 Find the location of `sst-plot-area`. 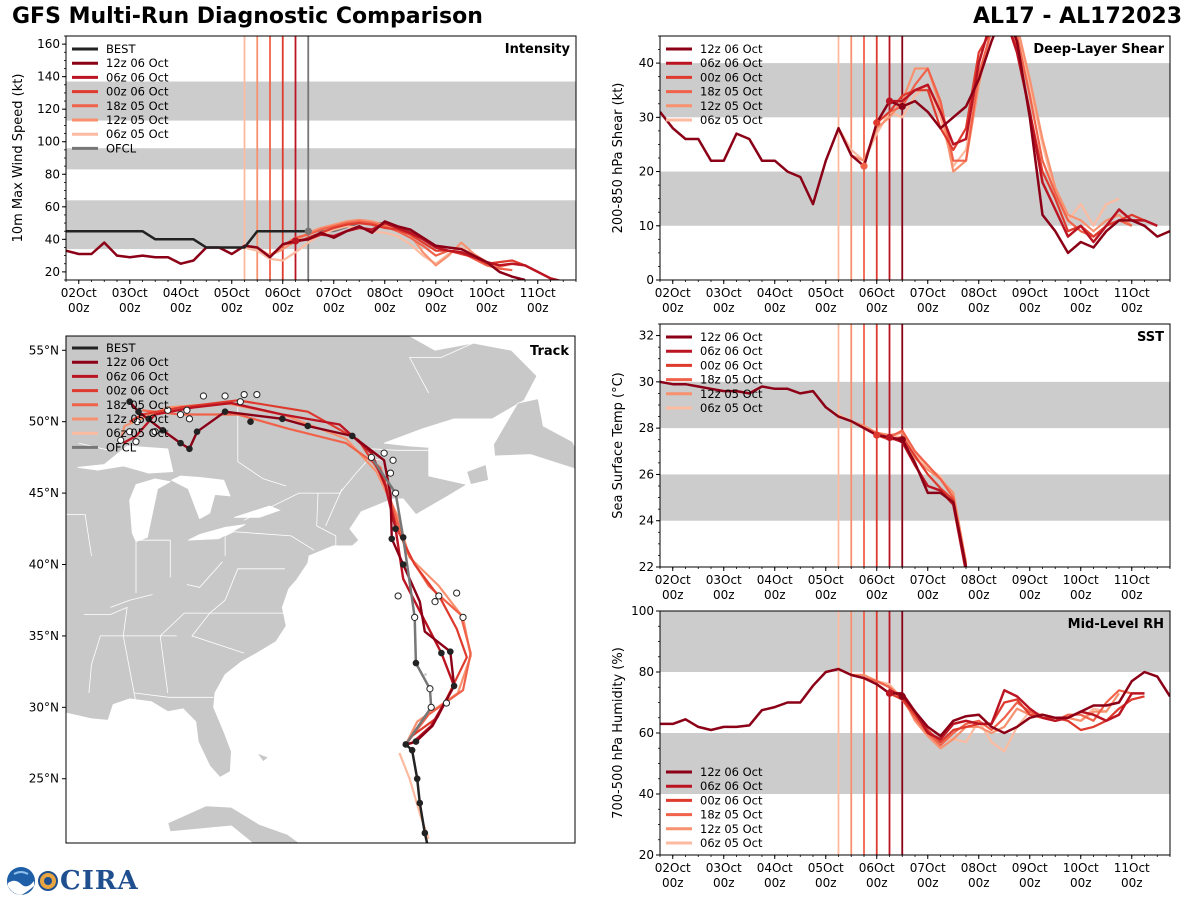

sst-plot-area is located at coordinates (814, 445).